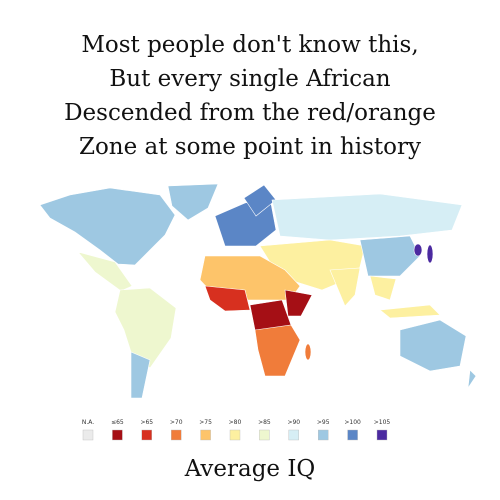 This screenshot has height=500, width=500. Describe the element at coordinates (298, 303) in the screenshot. I see `horn-of-africa` at that location.